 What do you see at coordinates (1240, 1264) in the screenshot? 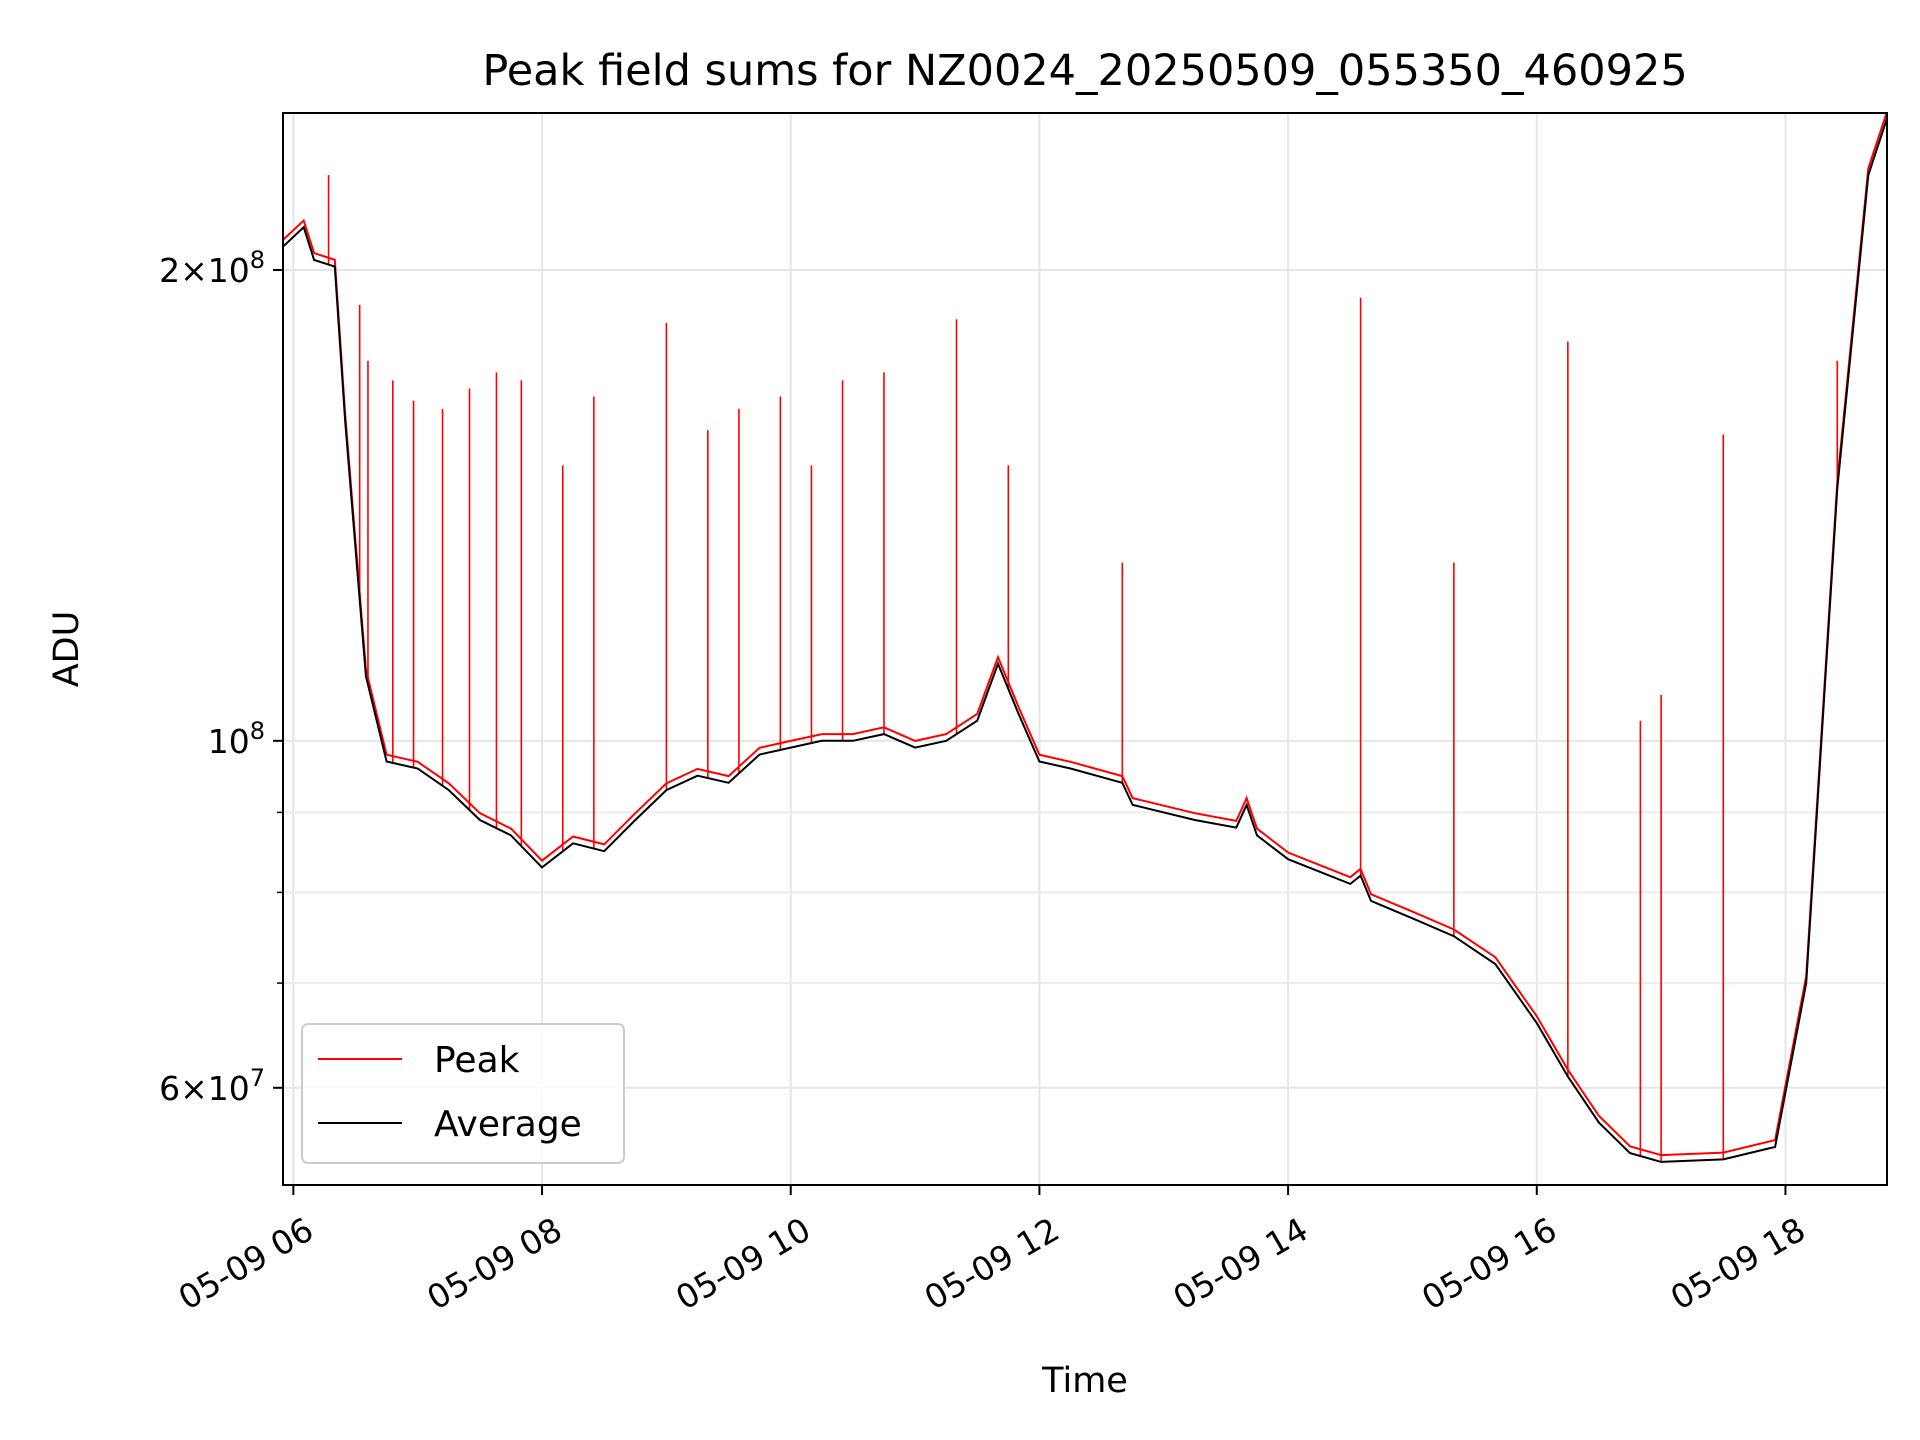
I see `x-tick-label: 05-09 14` at bounding box center [1240, 1264].